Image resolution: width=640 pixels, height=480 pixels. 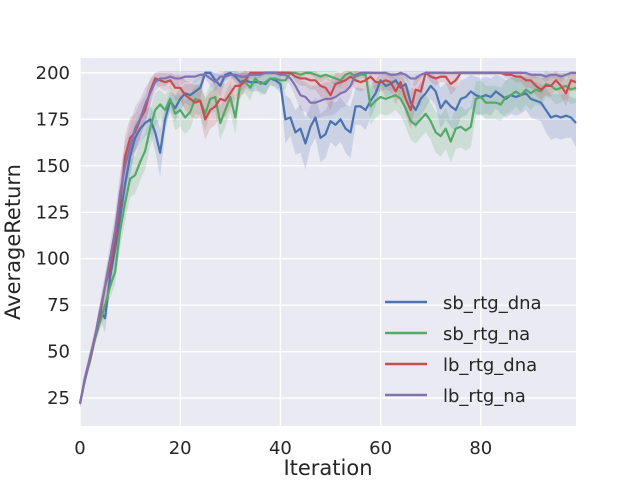 What do you see at coordinates (79, 448) in the screenshot?
I see `x-tick-label: 0` at bounding box center [79, 448].